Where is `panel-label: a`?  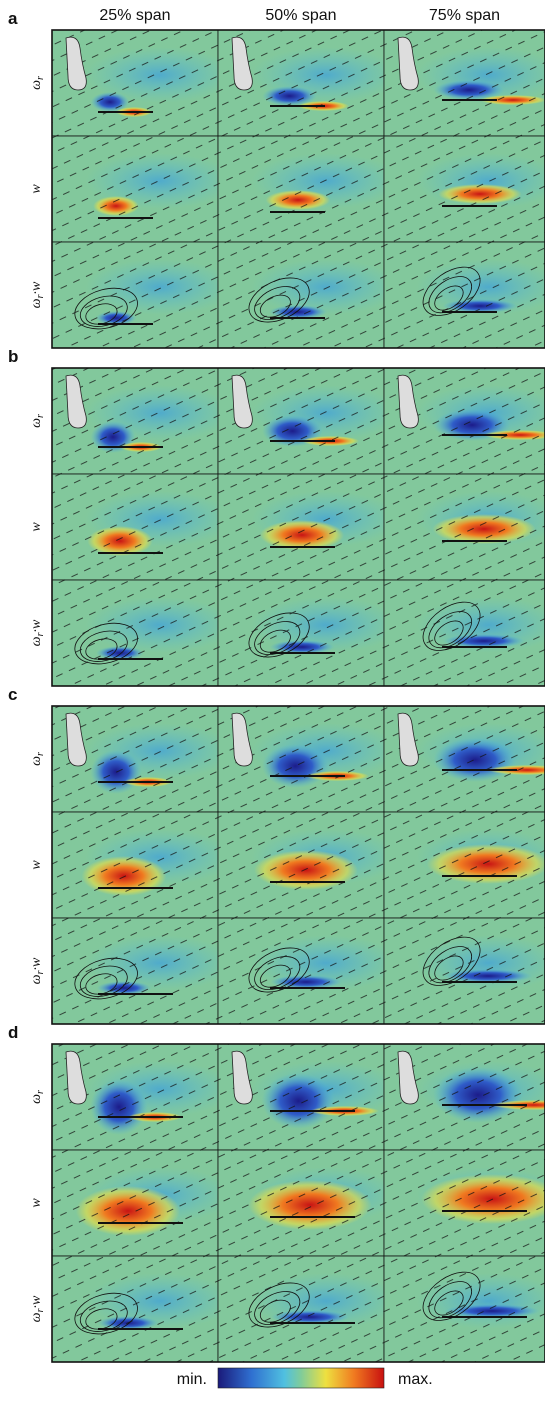 panel-label: a is located at coordinates (13, 18).